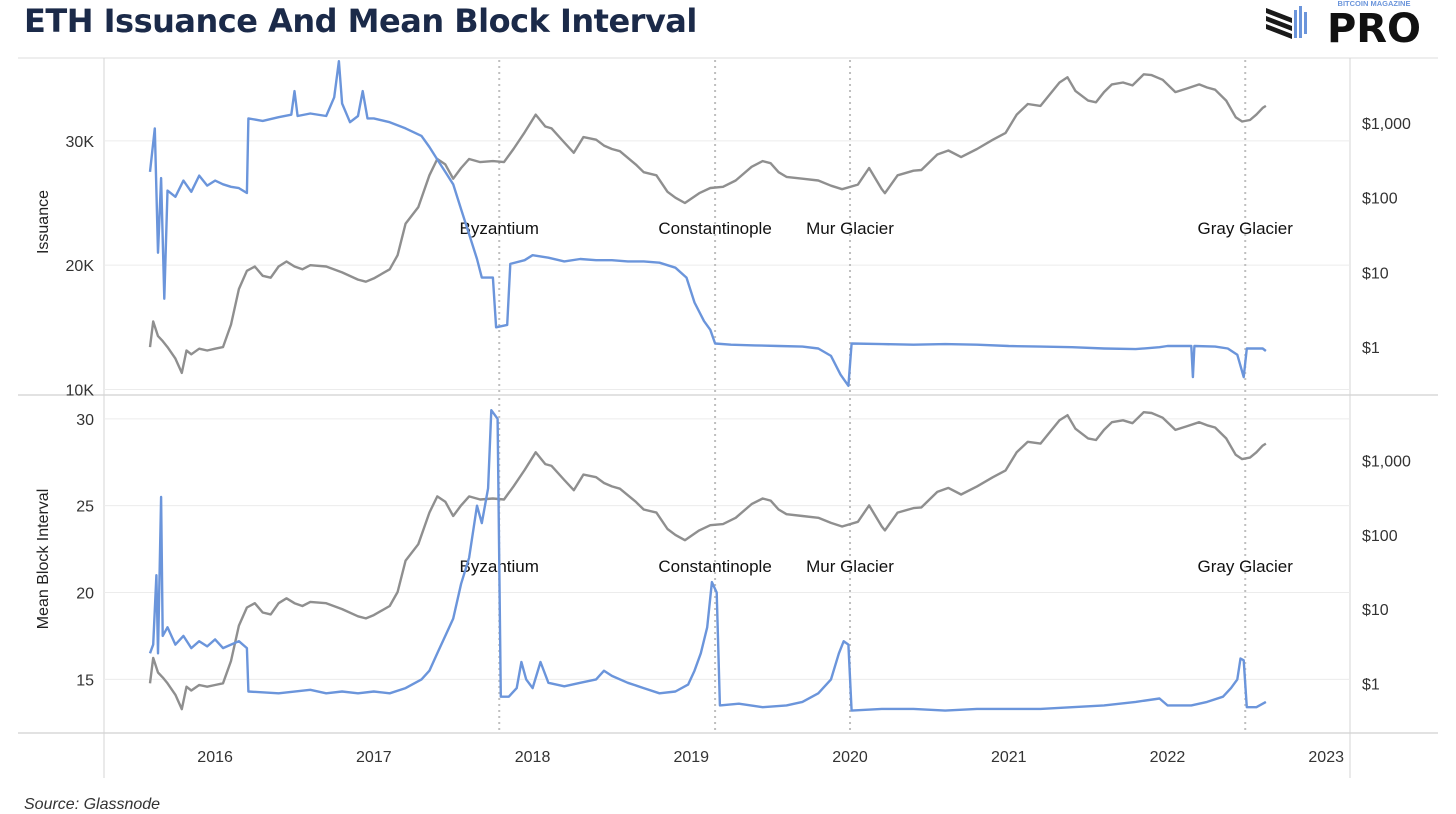 This screenshot has width=1456, height=814. What do you see at coordinates (80, 391) in the screenshot?
I see `y-tick-label: 10K` at bounding box center [80, 391].